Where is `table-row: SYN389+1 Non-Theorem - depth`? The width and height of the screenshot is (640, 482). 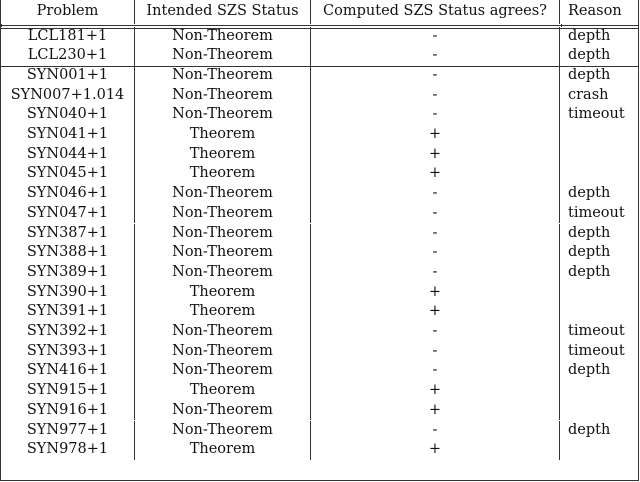 table-row: SYN389+1 Non-Theorem - depth is located at coordinates (319, 272).